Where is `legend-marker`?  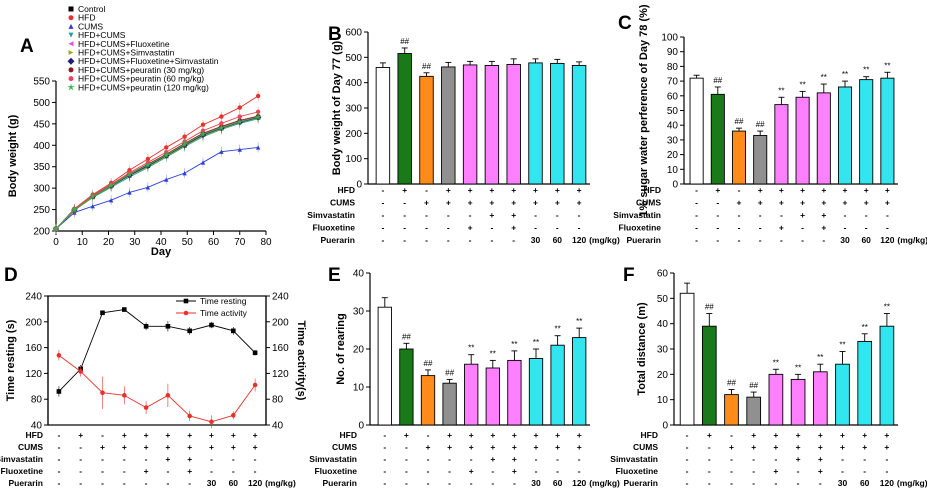 legend-marker is located at coordinates (71, 35).